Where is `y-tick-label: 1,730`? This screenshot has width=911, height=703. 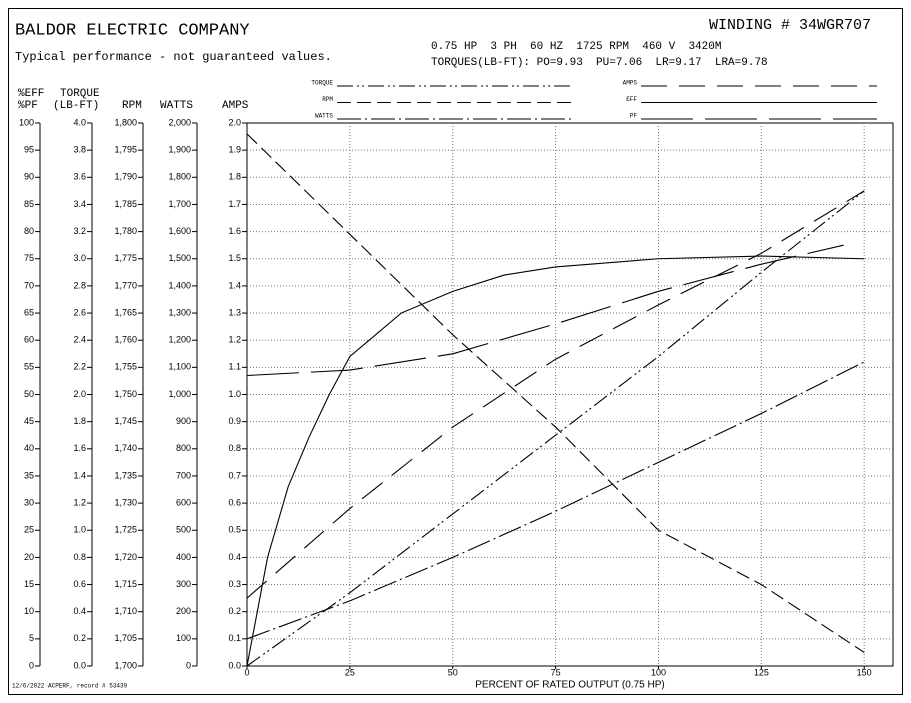 y-tick-label: 1,730 is located at coordinates (125, 502).